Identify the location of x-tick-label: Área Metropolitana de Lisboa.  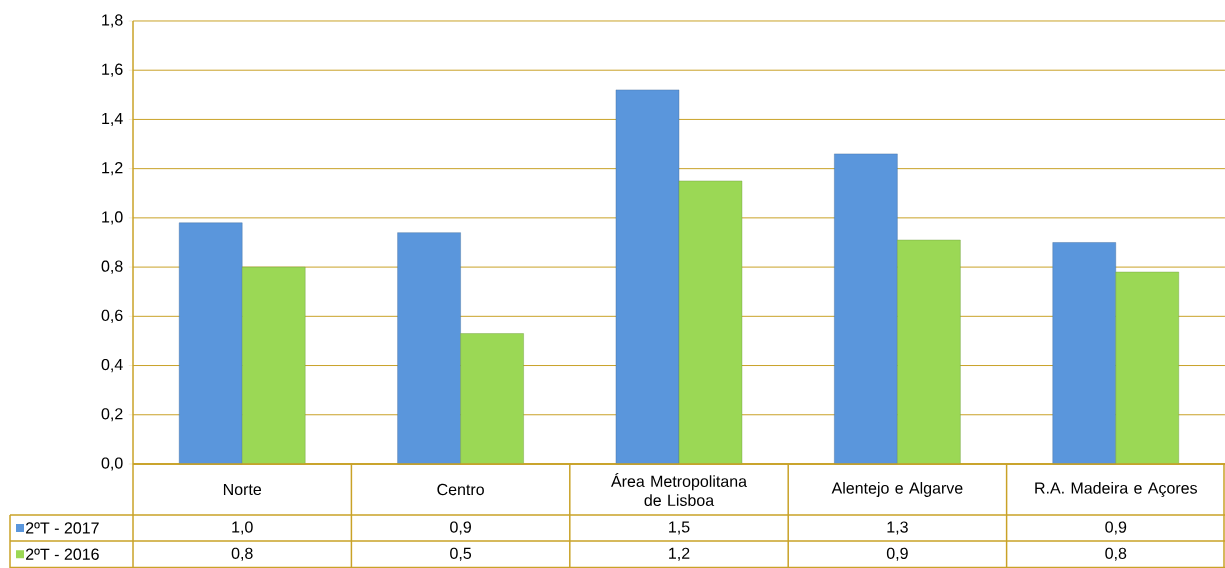
(679, 489).